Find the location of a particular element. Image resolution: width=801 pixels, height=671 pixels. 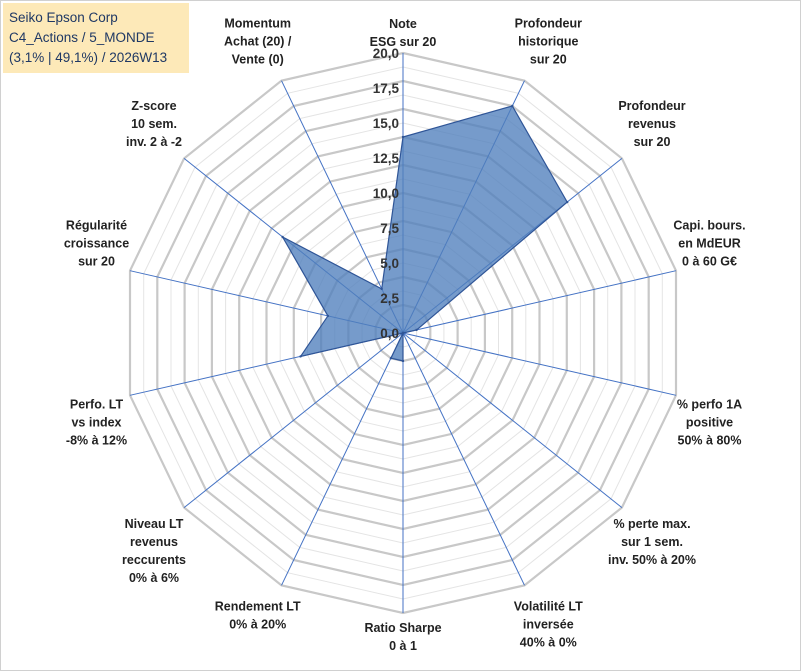

tick-label: 10,0 is located at coordinates (386, 193).